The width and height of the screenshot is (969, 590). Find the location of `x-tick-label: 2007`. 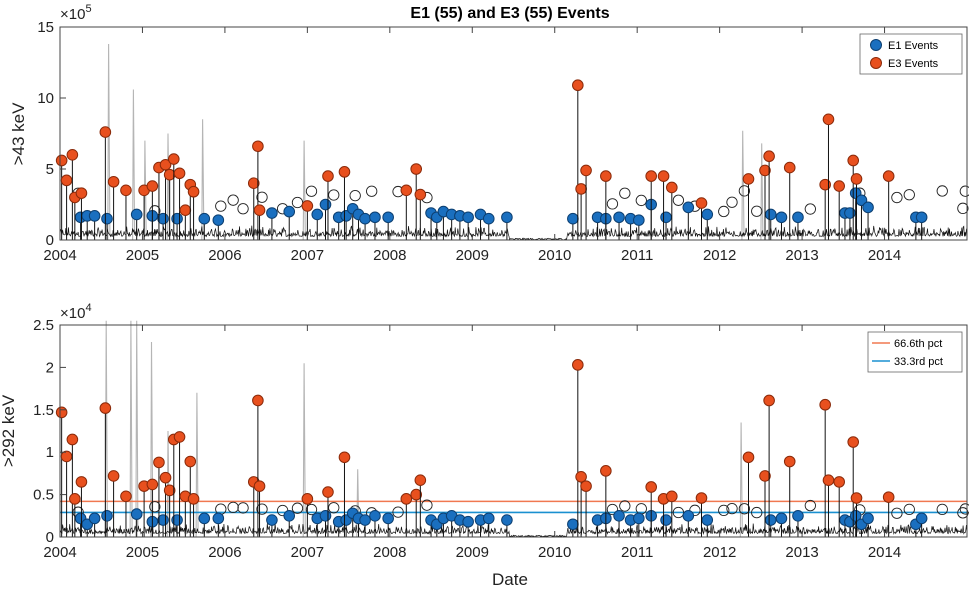

x-tick-label: 2007 is located at coordinates (307, 255).